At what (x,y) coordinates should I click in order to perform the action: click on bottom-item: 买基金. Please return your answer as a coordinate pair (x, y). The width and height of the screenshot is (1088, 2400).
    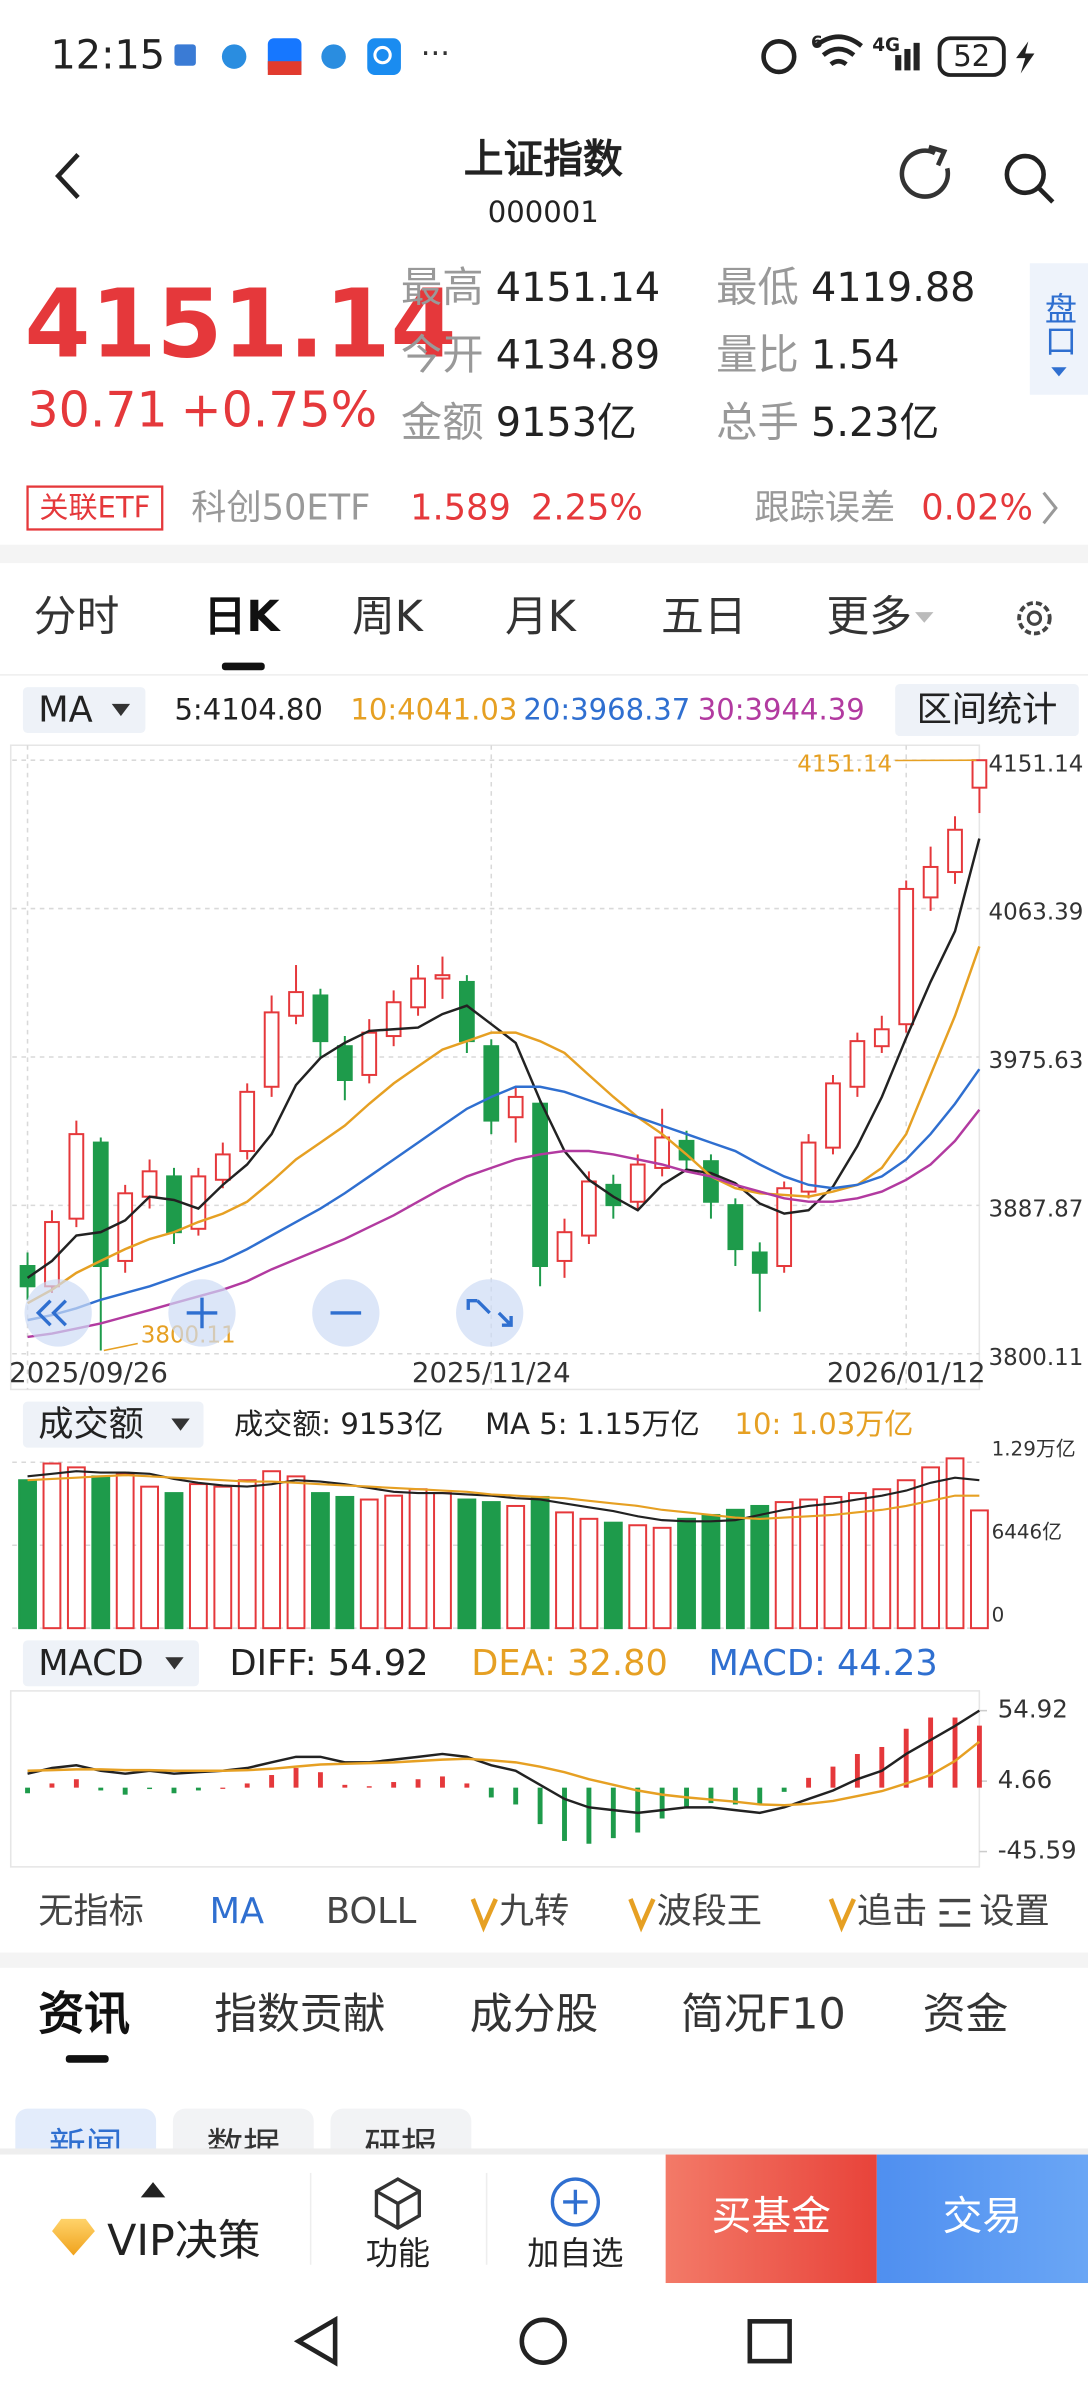
    Looking at the image, I should click on (771, 2216).